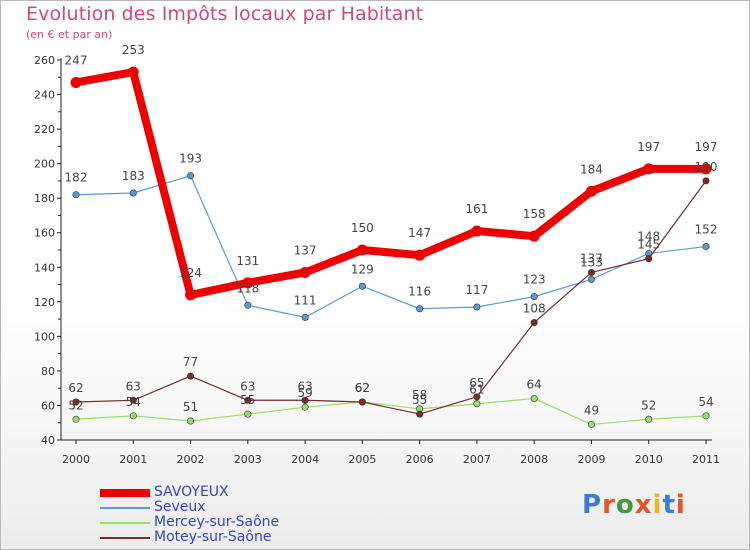 This screenshot has width=750, height=550. Describe the element at coordinates (419, 292) in the screenshot. I see `data-label: 116` at that location.